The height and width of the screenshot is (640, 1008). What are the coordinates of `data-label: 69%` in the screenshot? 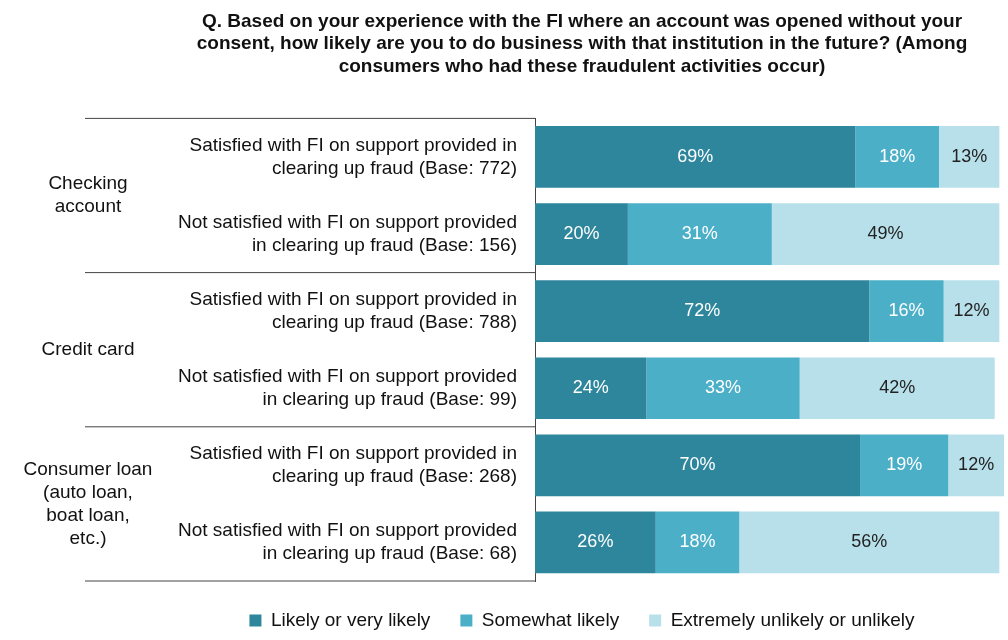 It's located at (695, 155).